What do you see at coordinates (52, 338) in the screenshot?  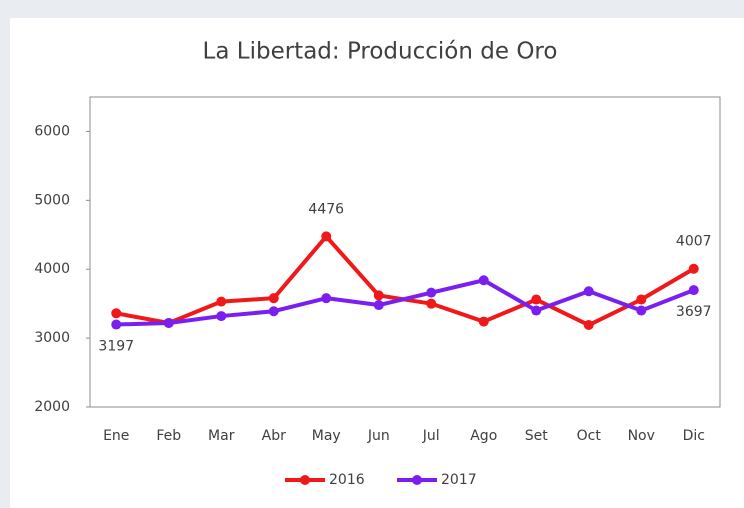 I see `y-tick-label: 3000` at bounding box center [52, 338].